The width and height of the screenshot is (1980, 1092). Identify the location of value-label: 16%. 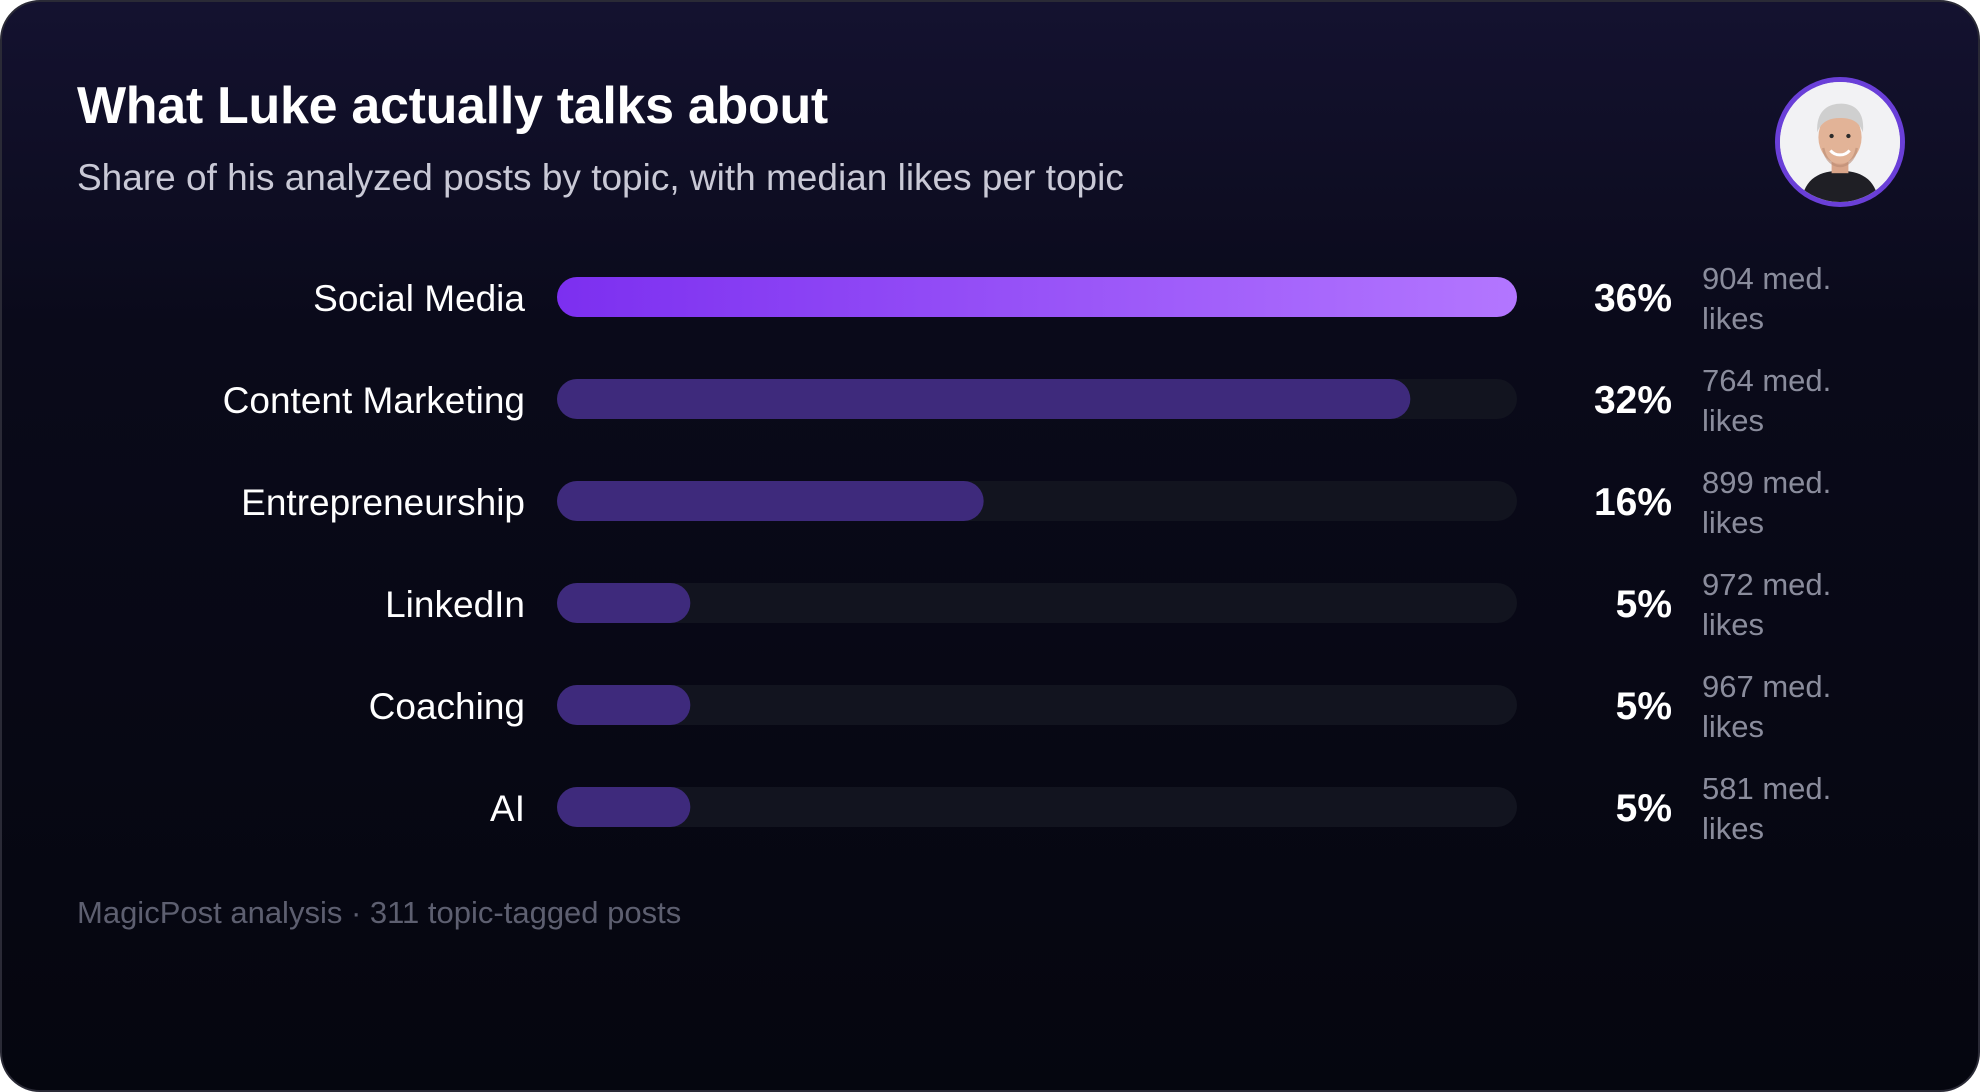
(1633, 502).